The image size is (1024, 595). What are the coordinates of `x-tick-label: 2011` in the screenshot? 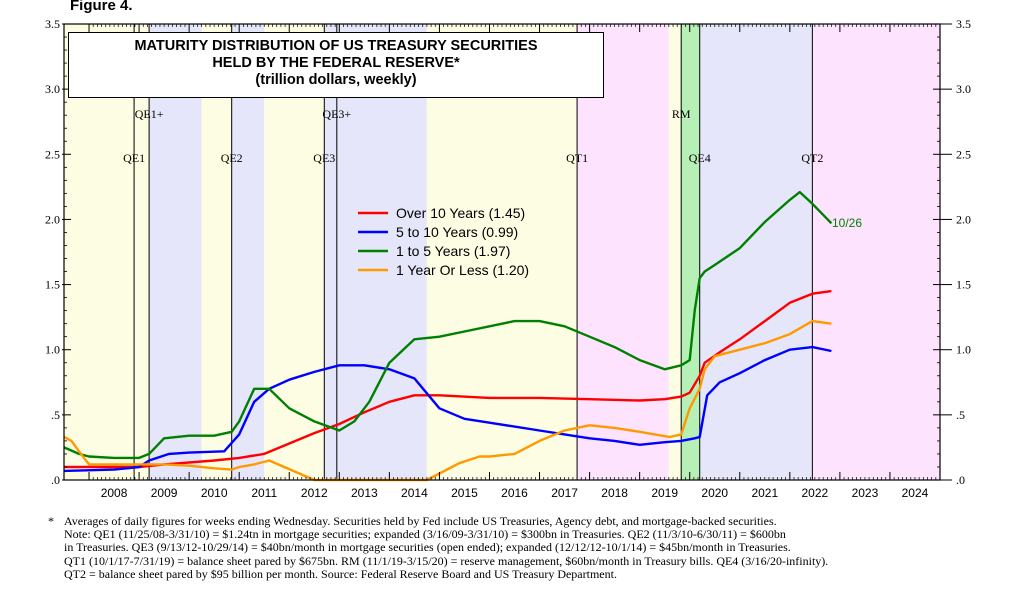 It's located at (264, 493).